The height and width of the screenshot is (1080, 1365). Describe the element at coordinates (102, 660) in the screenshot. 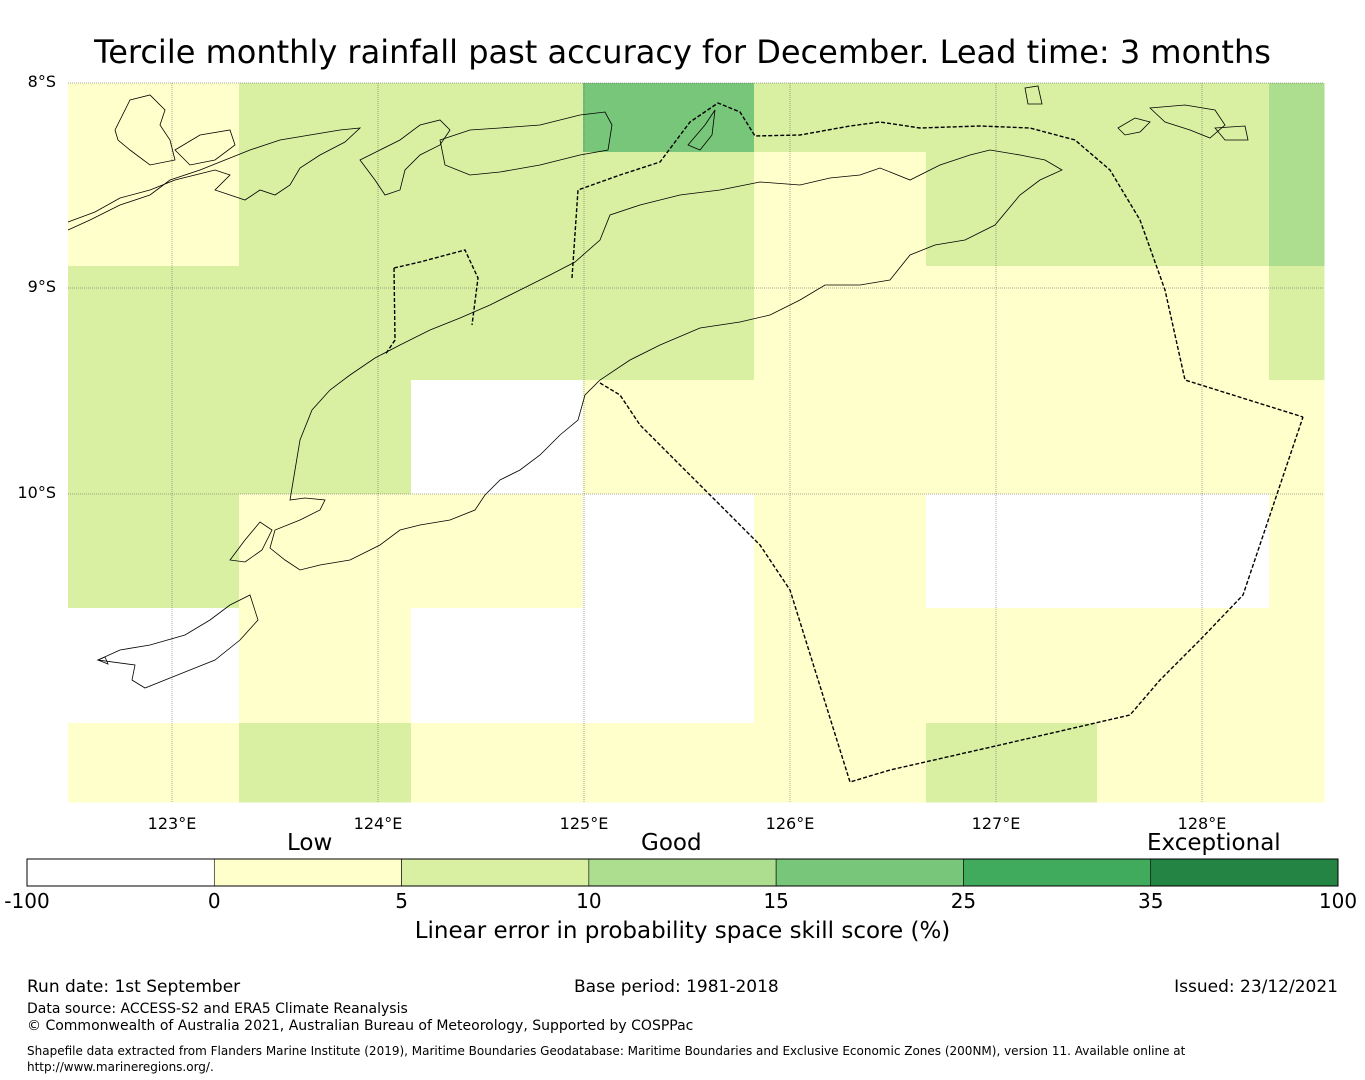

I see `coastline-sawu` at that location.